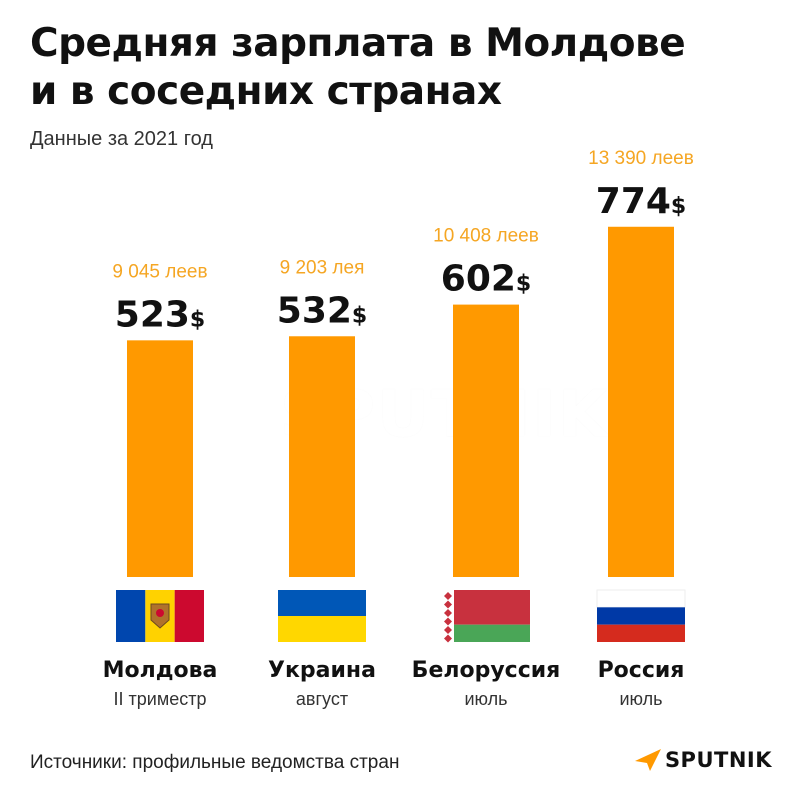  Describe the element at coordinates (266, 91) in the screenshot. I see `chart-title-line-2: и в соседних странах` at that location.